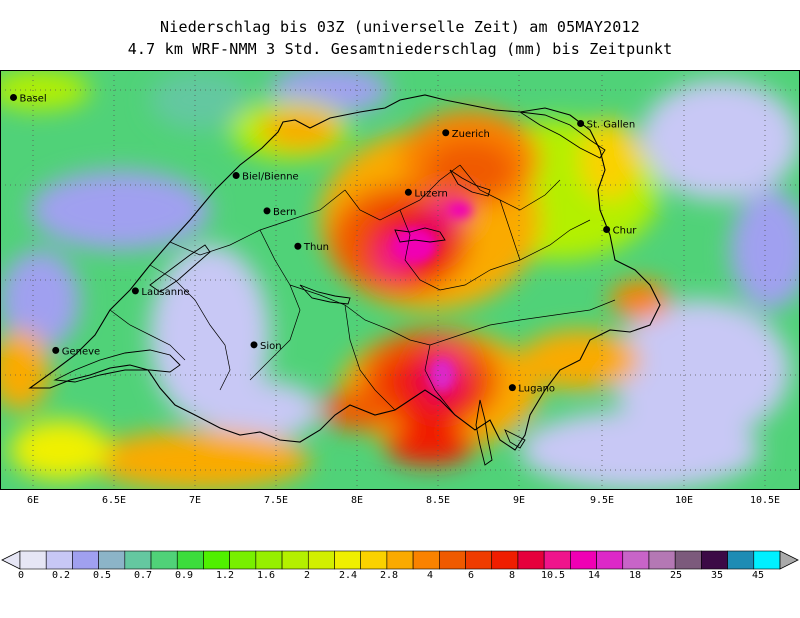  I want to click on x-tick-label: 9.5E, so click(602, 500).